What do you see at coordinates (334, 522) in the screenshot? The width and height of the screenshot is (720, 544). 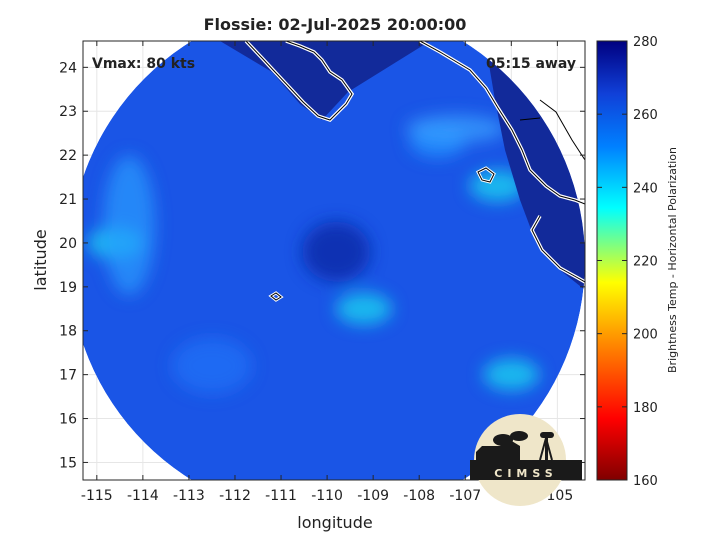 I see `x-axis-label: longitude` at bounding box center [334, 522].